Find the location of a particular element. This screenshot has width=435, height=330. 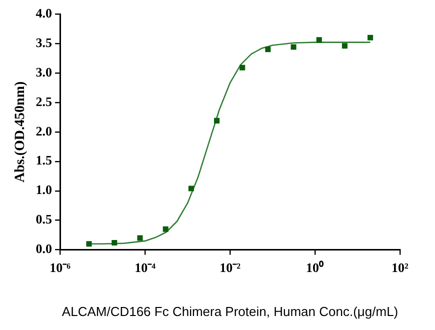

x-axis-title: ALCAM/CD166 Fc Chimera Protein, Human Conc.(μg/mL) is located at coordinates (230, 311).